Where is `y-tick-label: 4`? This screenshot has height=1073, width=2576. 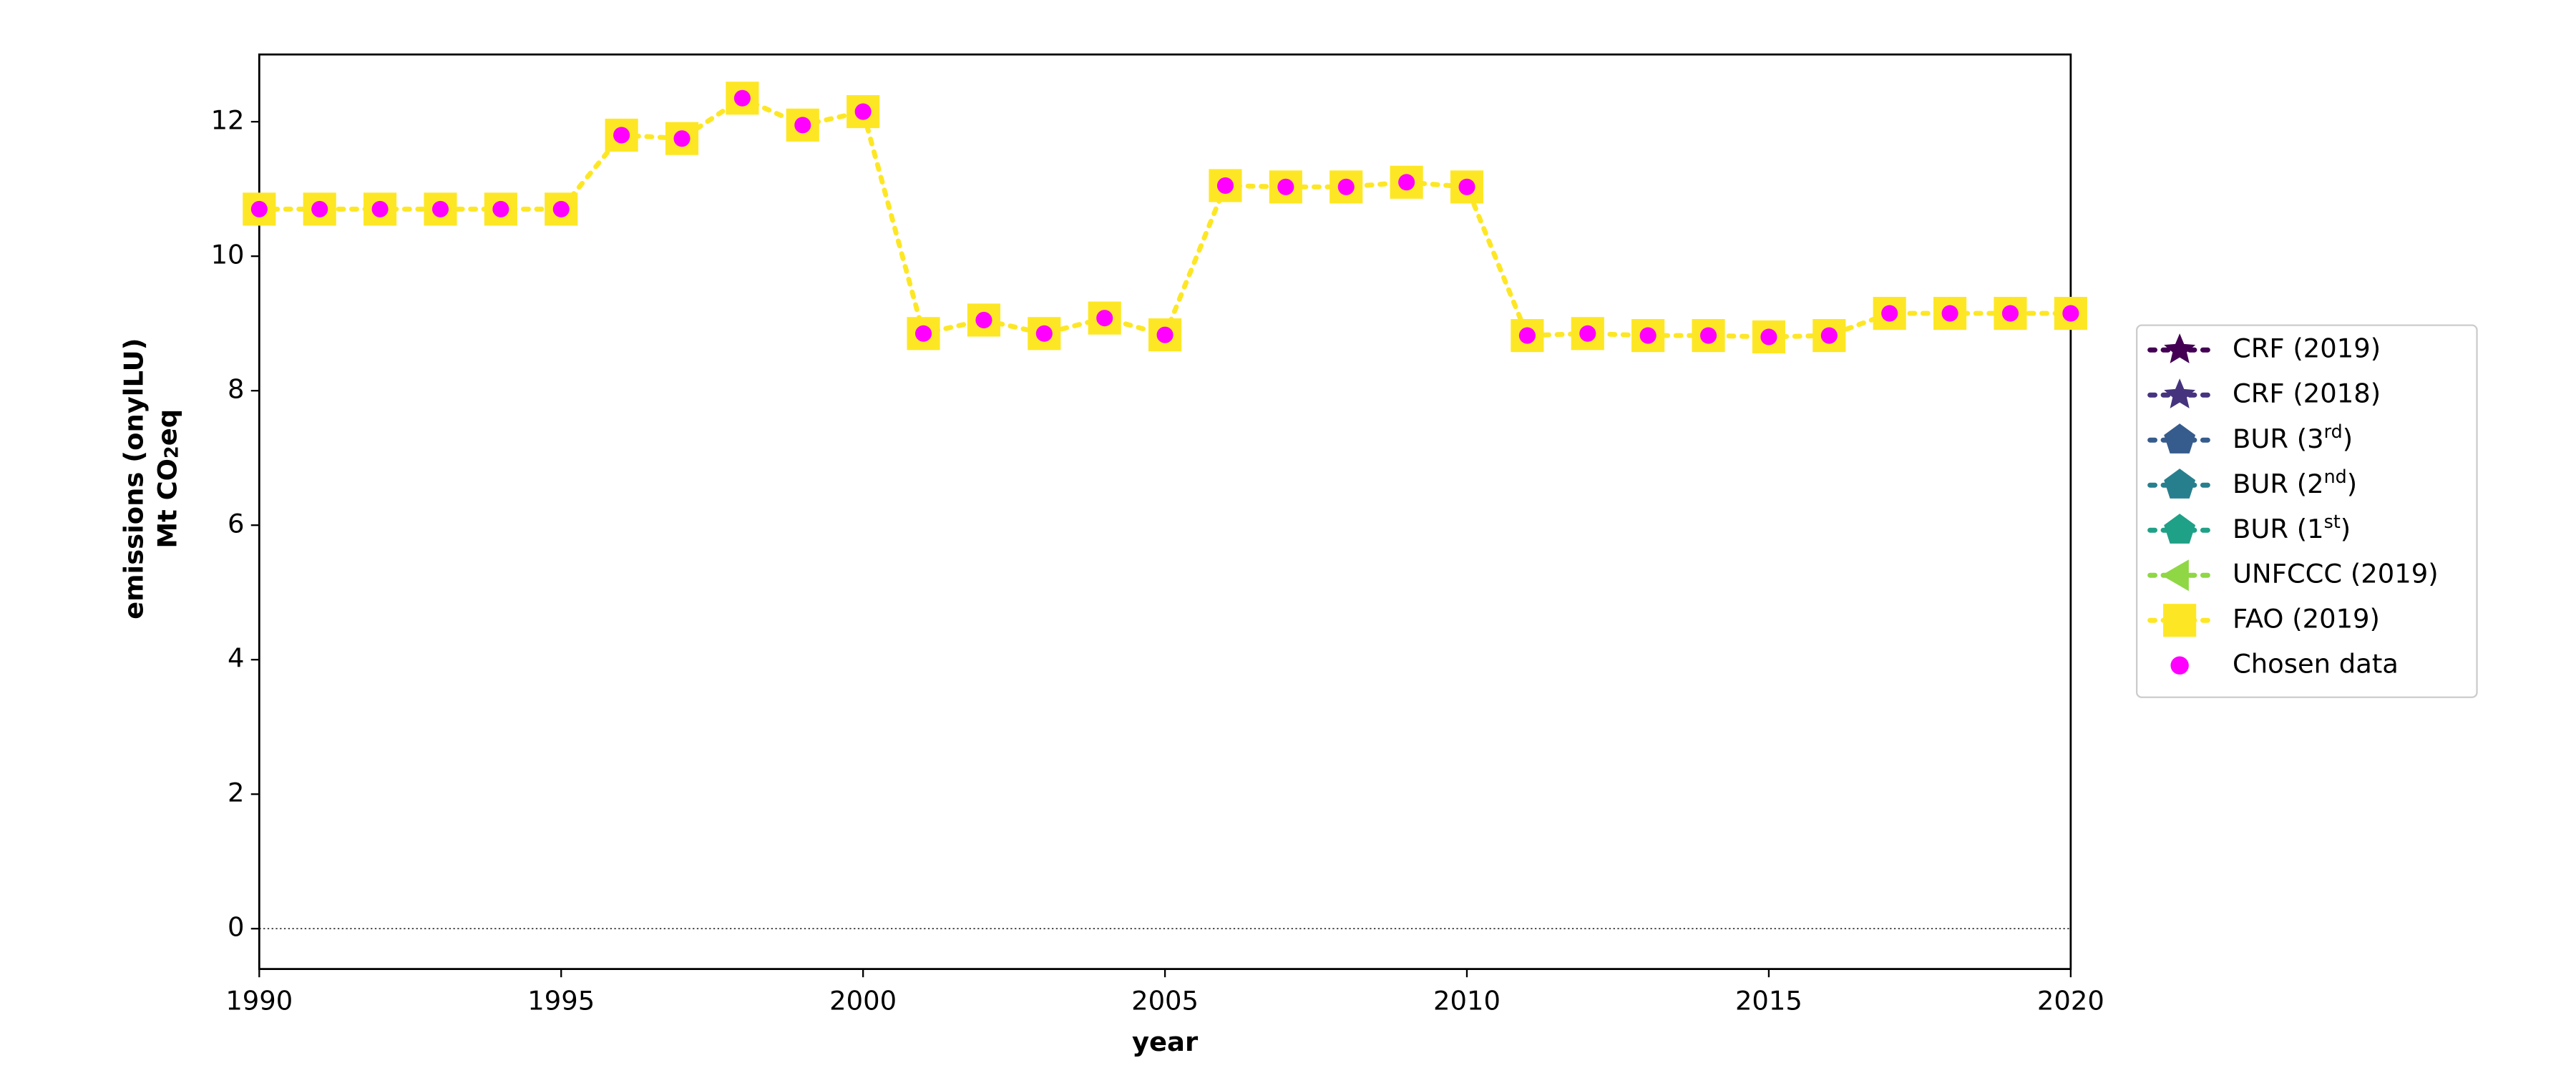
y-tick-label: 4 is located at coordinates (236, 658).